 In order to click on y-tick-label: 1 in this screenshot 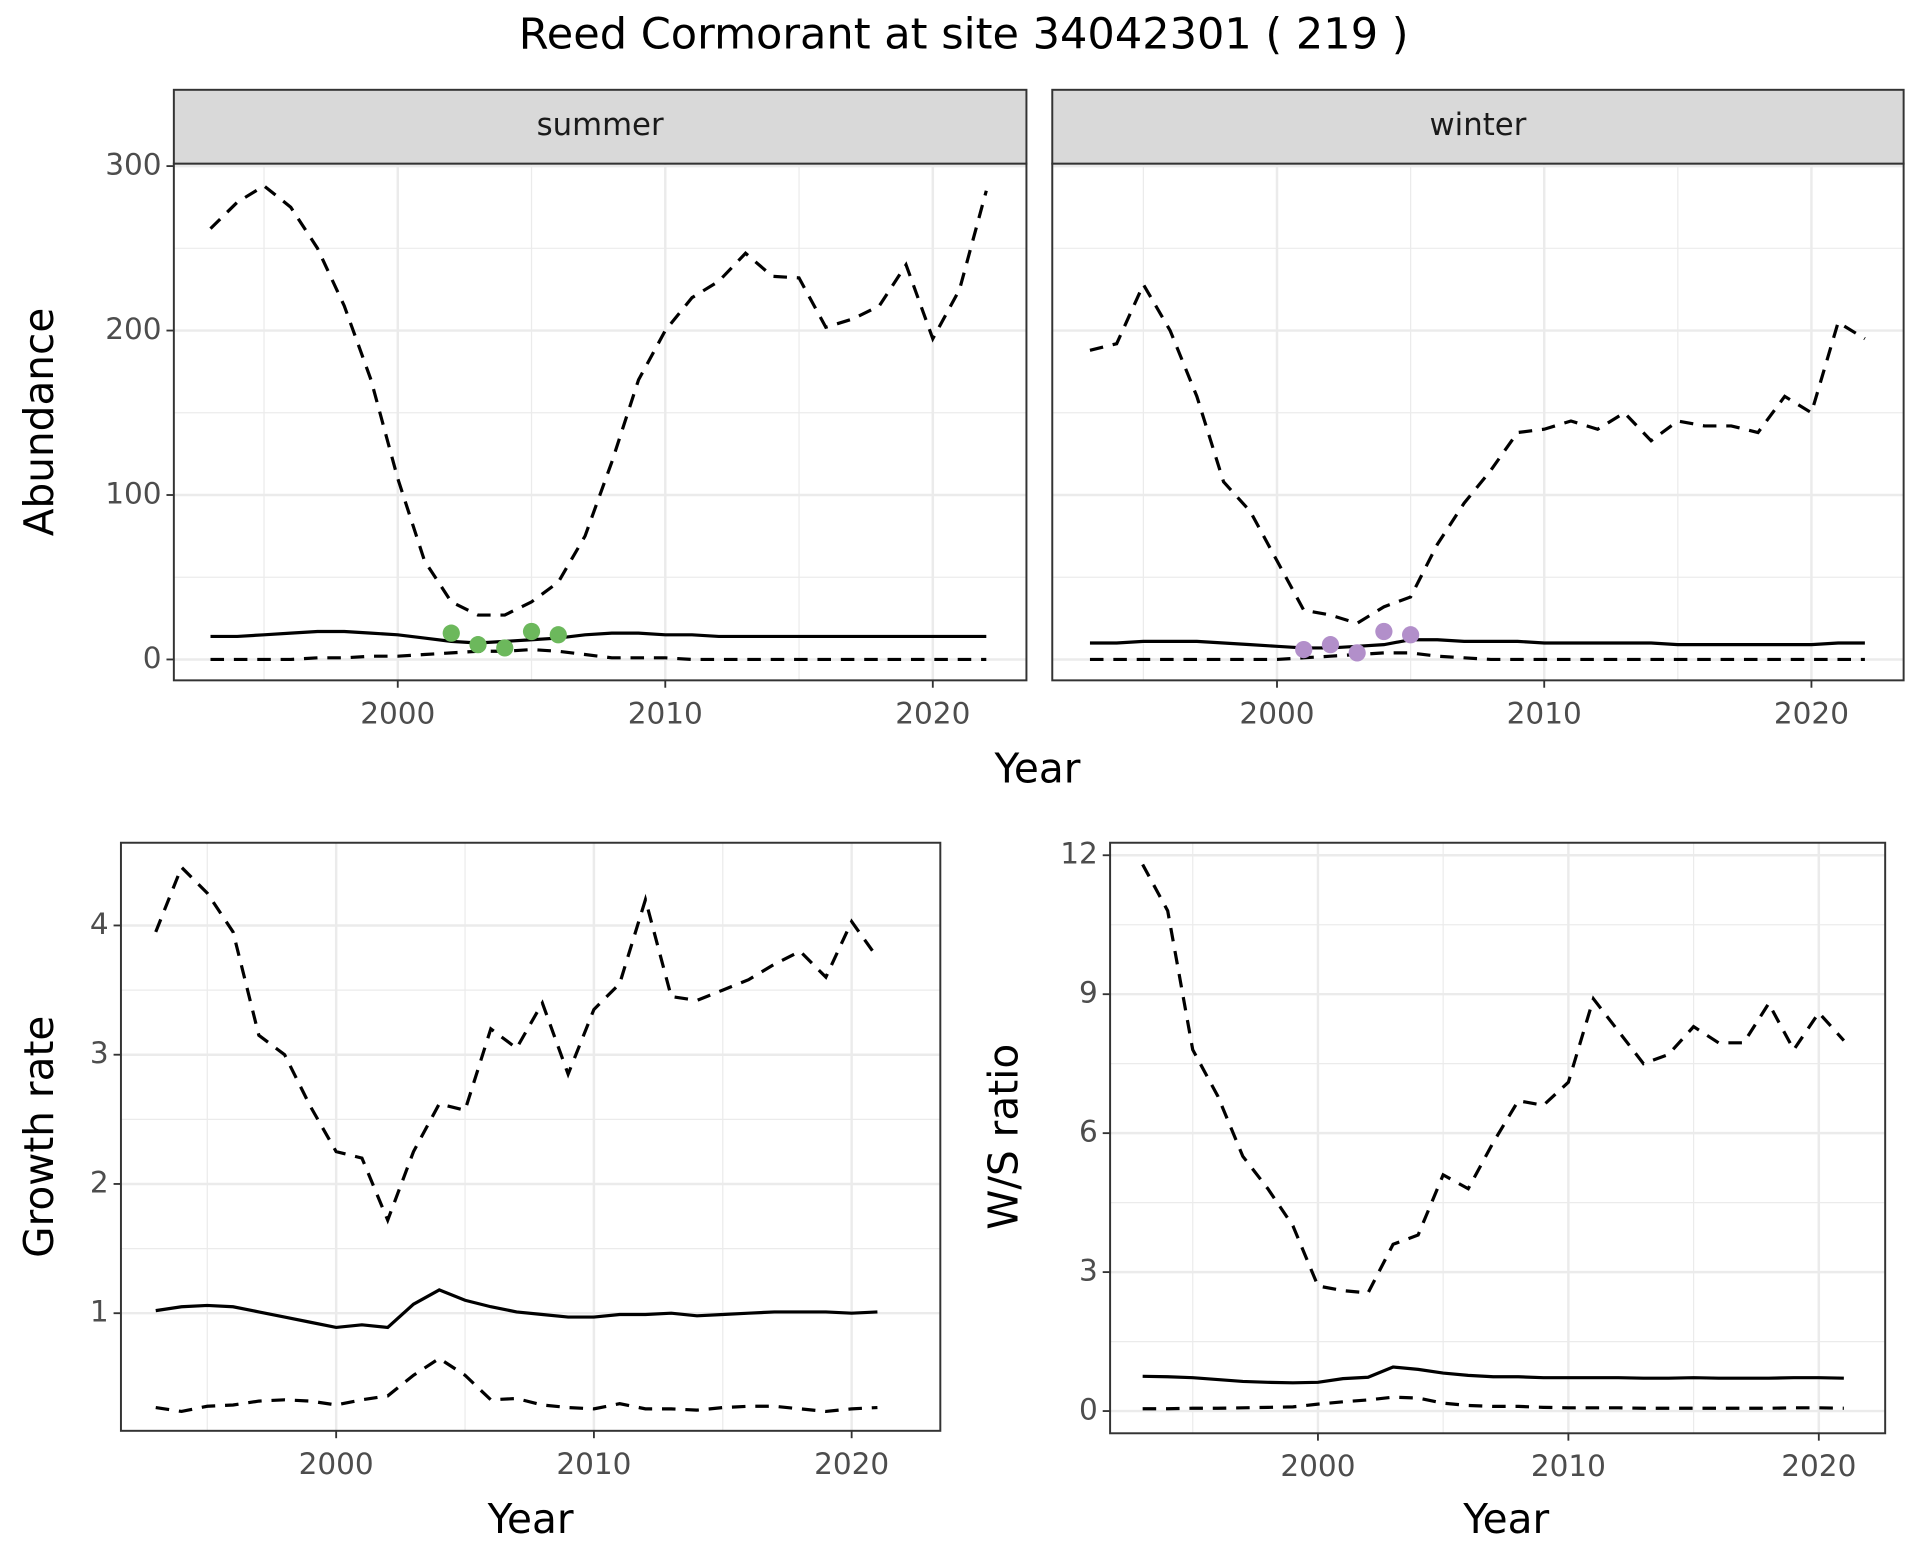, I will do `click(99, 1312)`.